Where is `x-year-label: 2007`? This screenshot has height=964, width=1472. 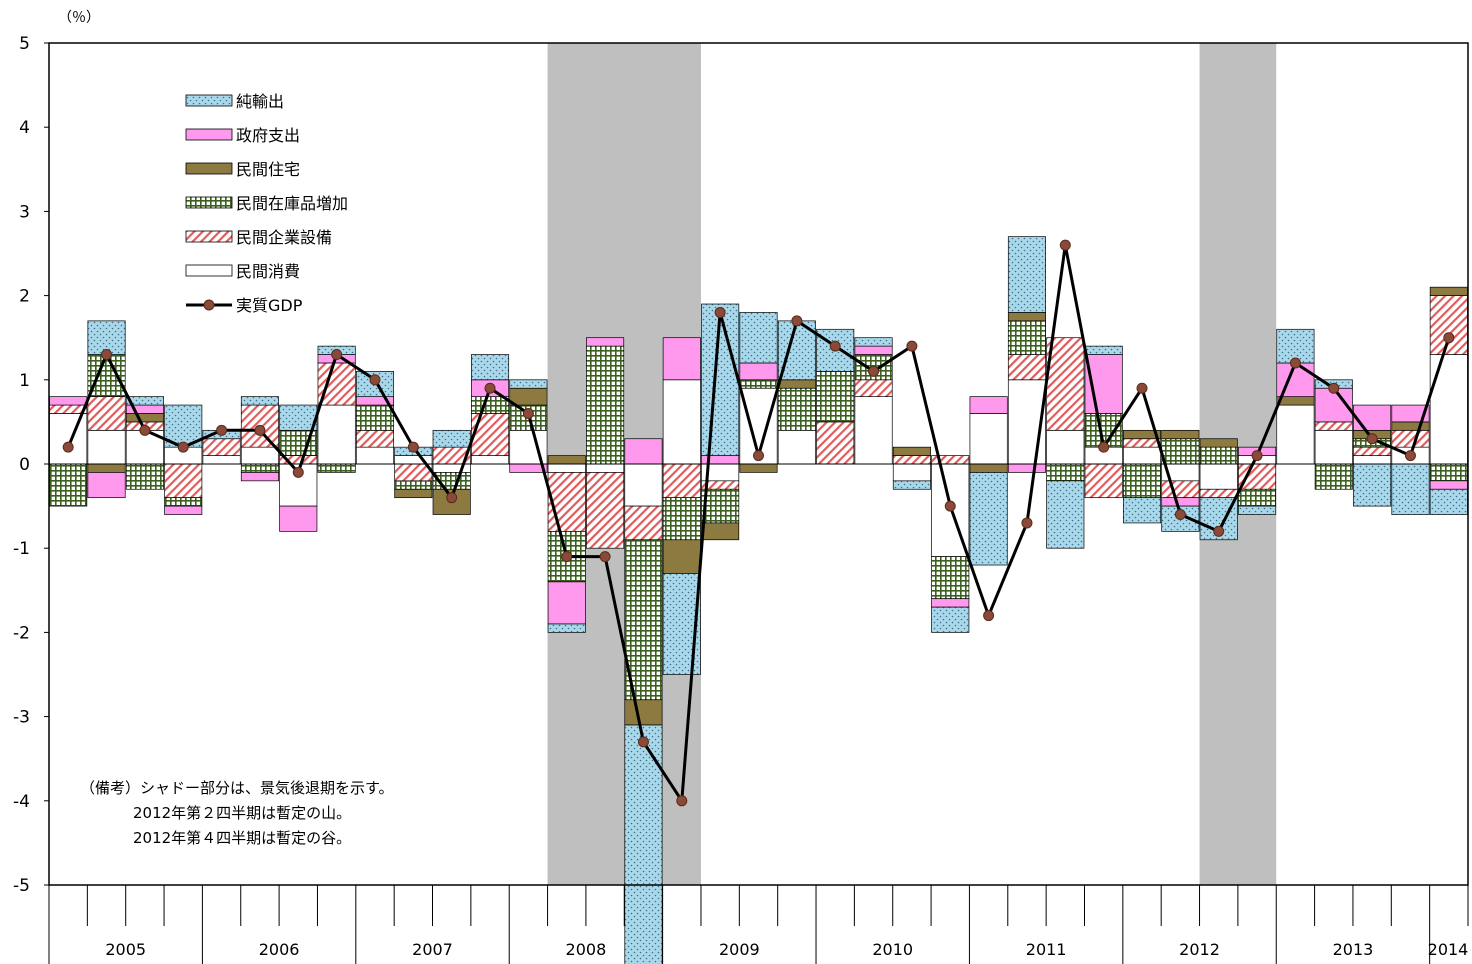
x-year-label: 2007 is located at coordinates (432, 949).